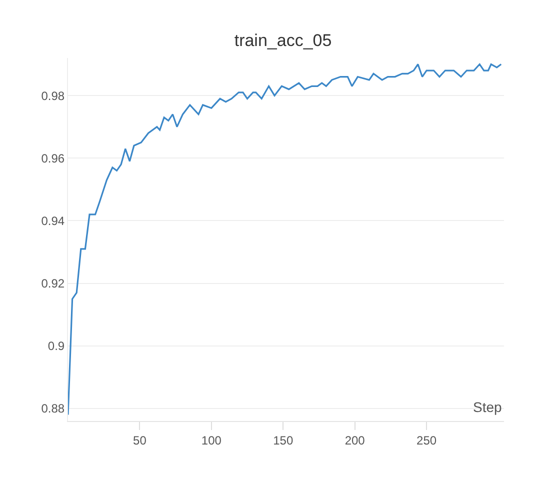  What do you see at coordinates (56, 346) in the screenshot?
I see `y-tick-label: 0.9` at bounding box center [56, 346].